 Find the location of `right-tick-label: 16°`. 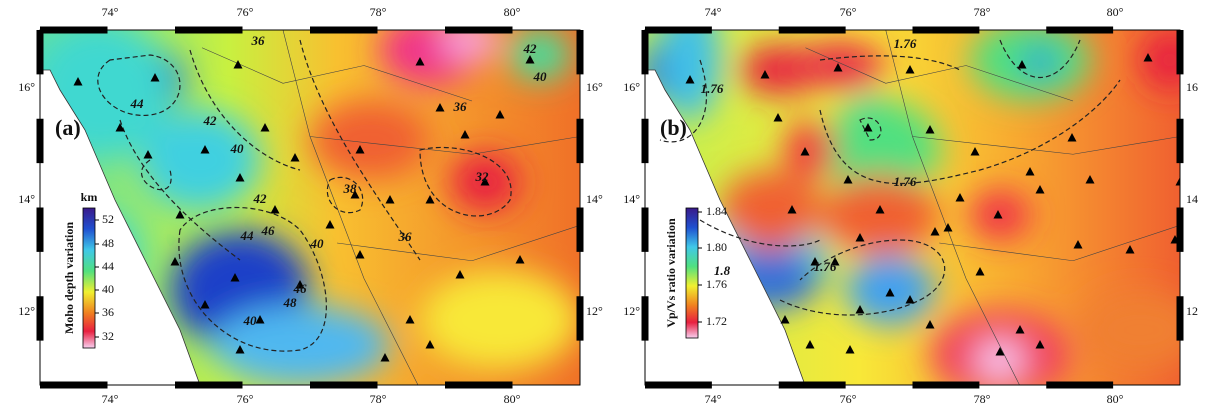

right-tick-label: 16° is located at coordinates (594, 87).